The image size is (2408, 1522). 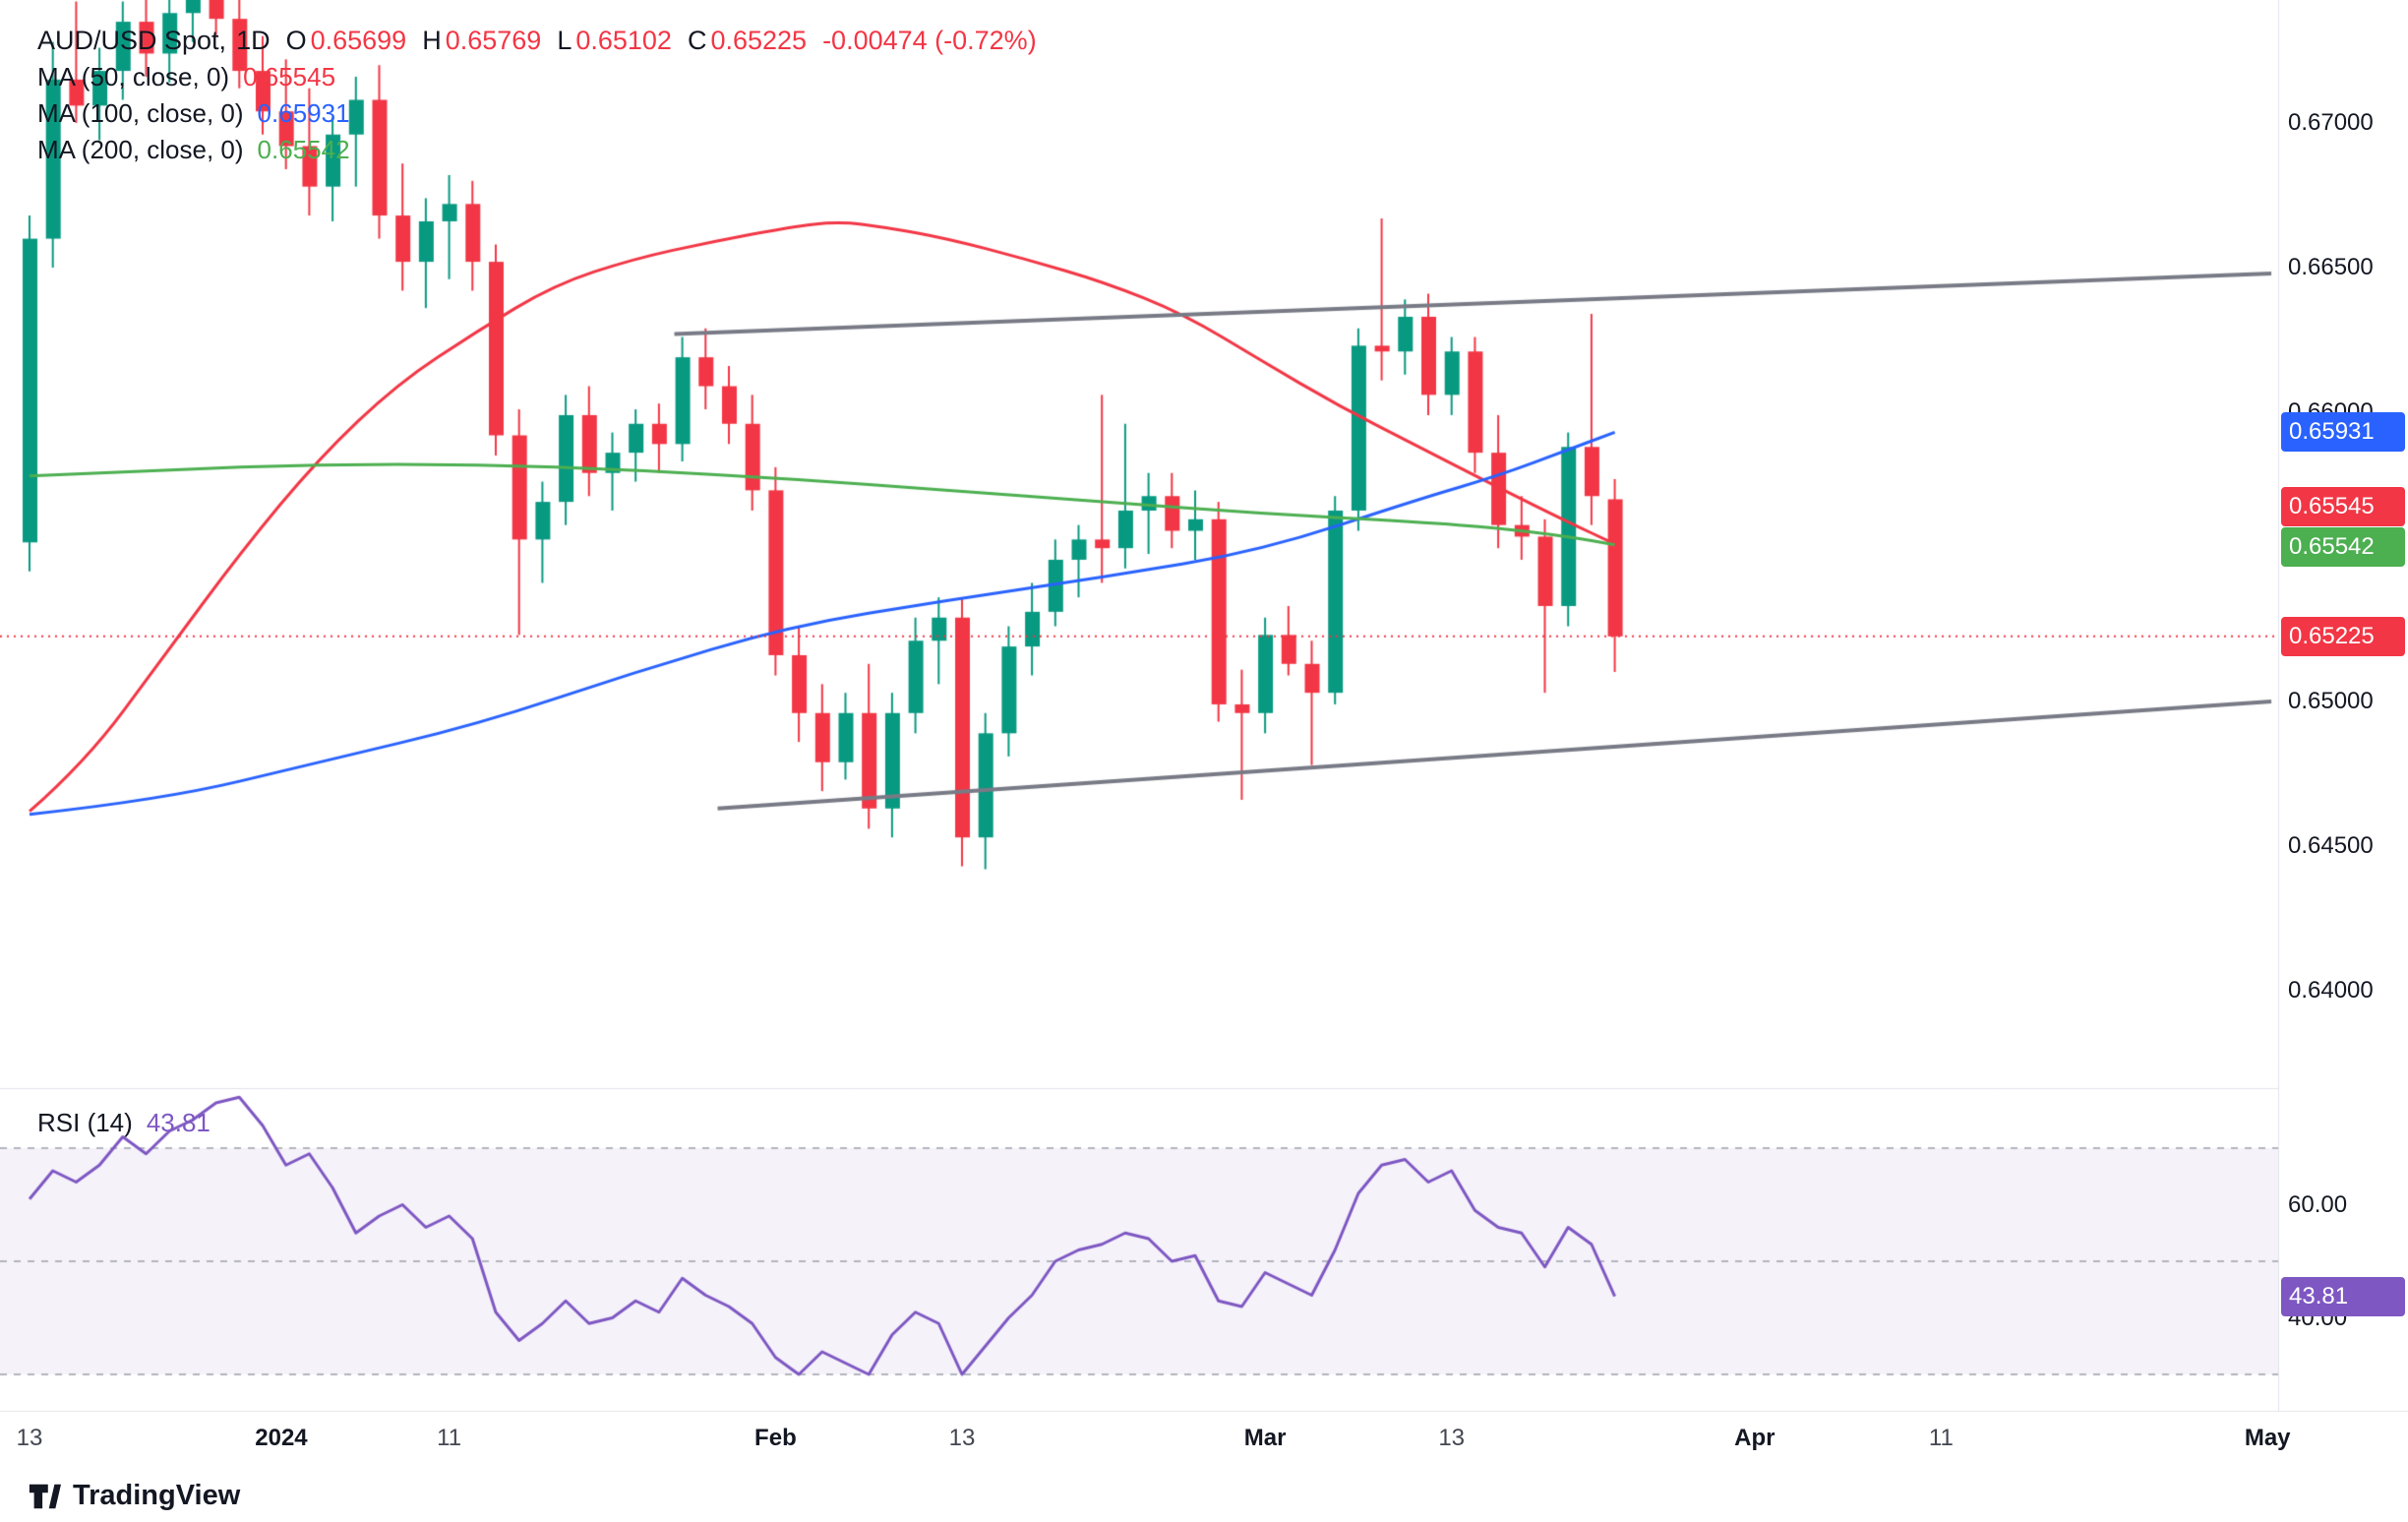 I want to click on time-axis-label: 2024, so click(x=281, y=1438).